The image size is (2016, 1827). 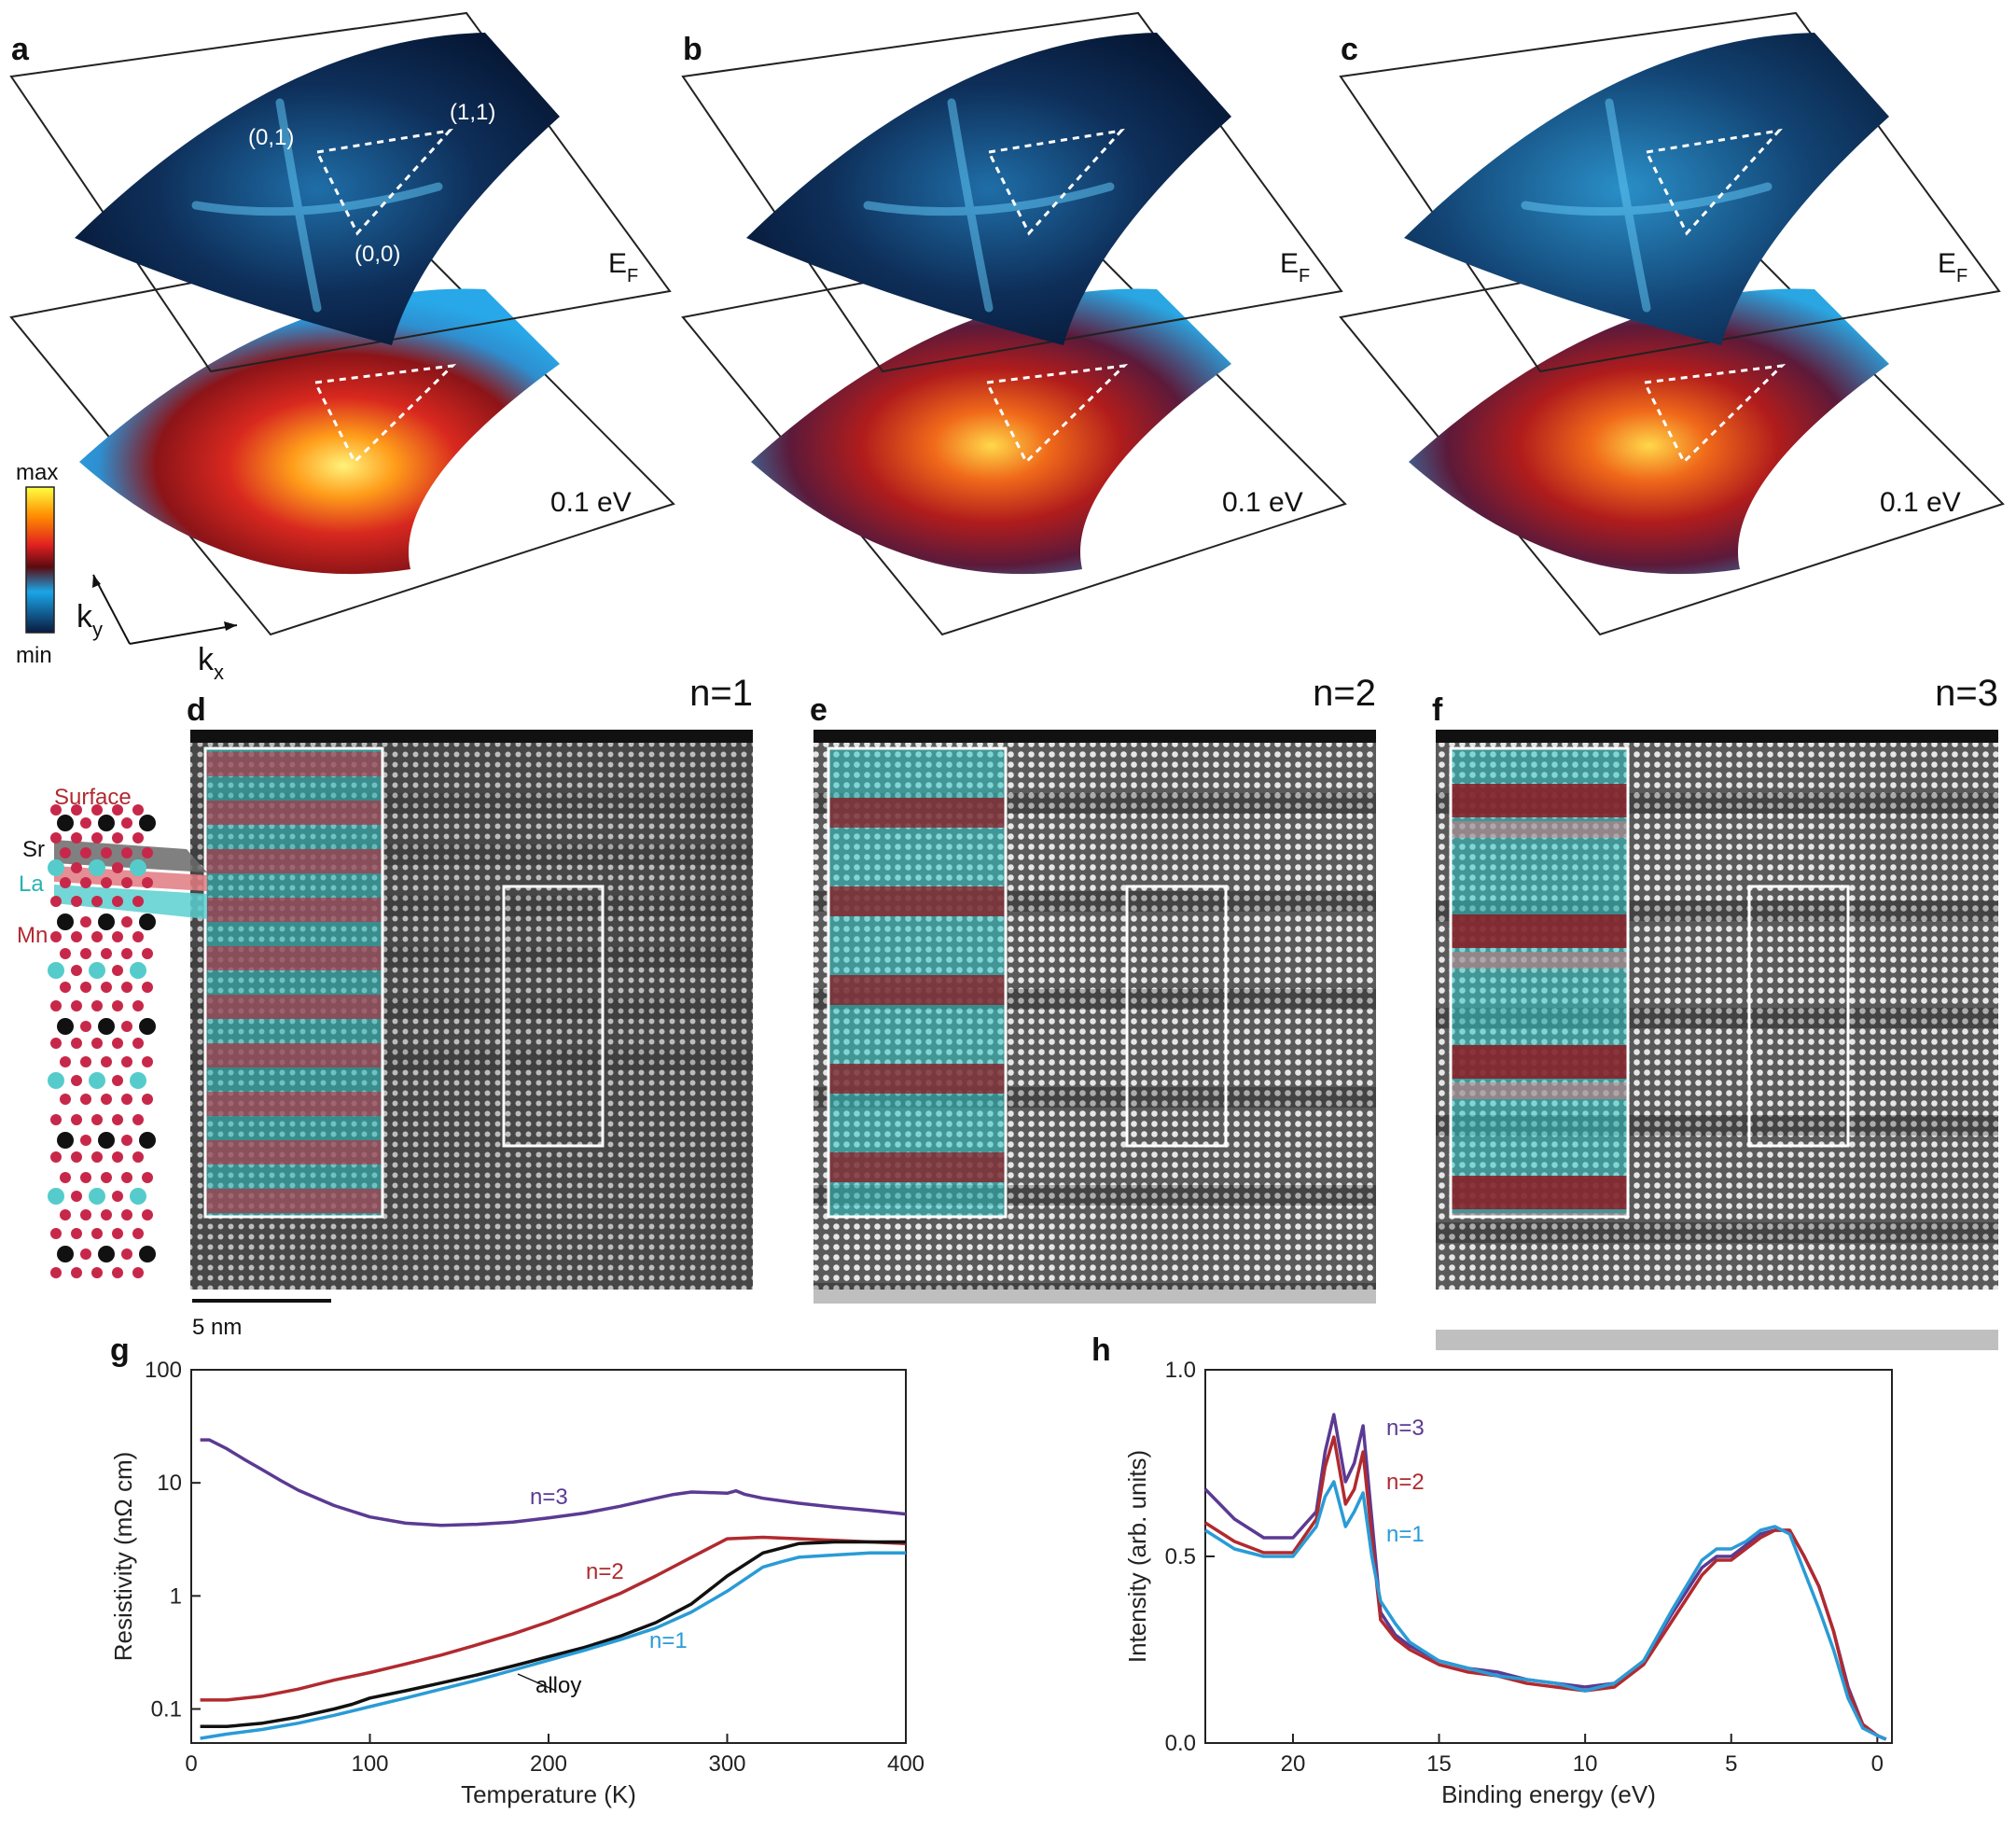 What do you see at coordinates (470, 982) in the screenshot?
I see `stem-panel-d: d n=1` at bounding box center [470, 982].